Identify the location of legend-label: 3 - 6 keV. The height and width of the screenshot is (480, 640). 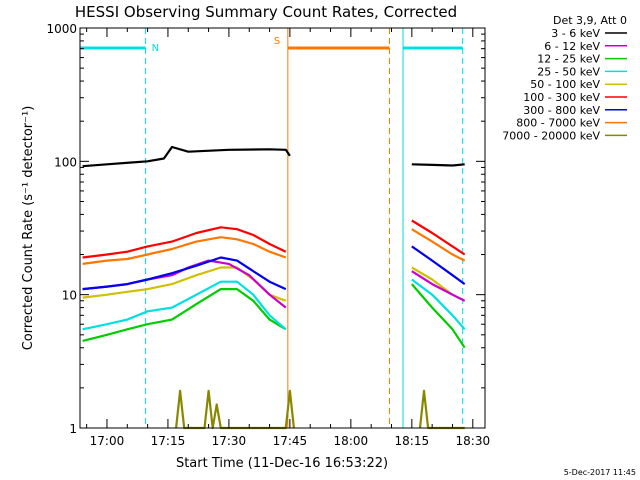
(575, 33).